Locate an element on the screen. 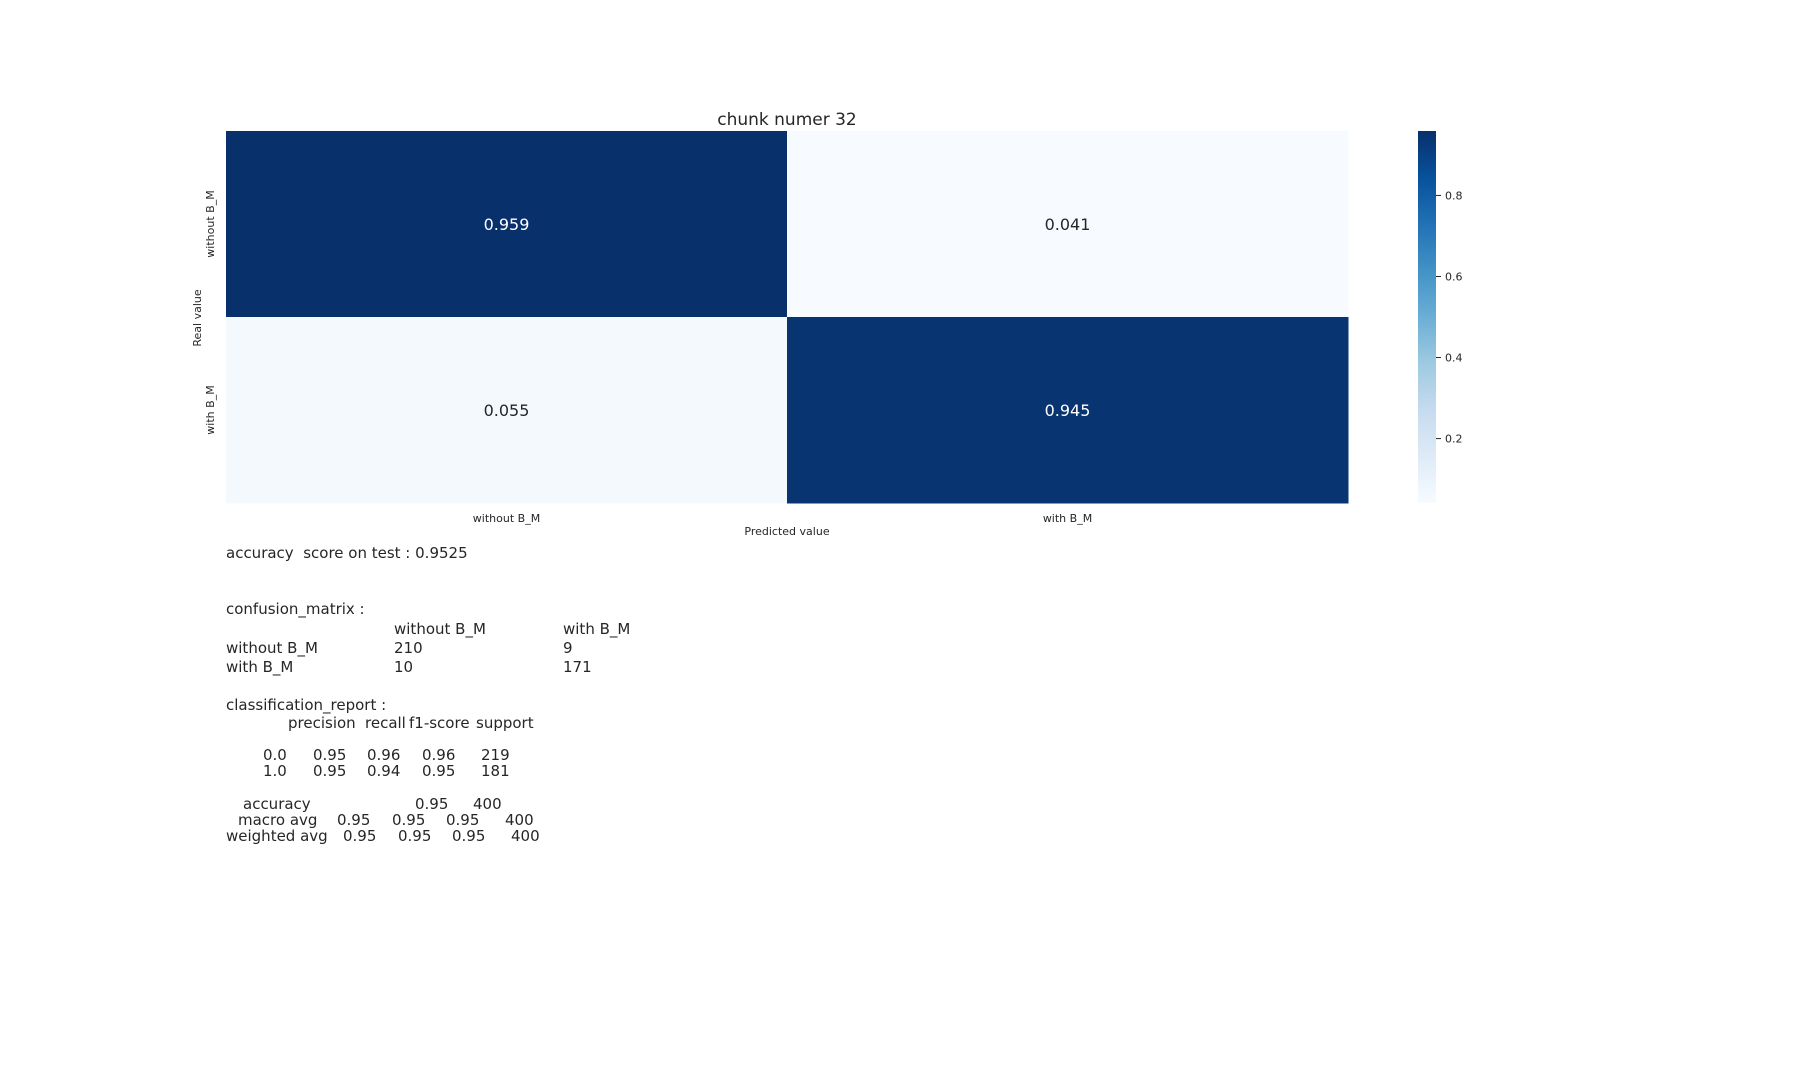 This screenshot has height=1080, width=1800. classification-report-title: classification_report : is located at coordinates (306, 705).